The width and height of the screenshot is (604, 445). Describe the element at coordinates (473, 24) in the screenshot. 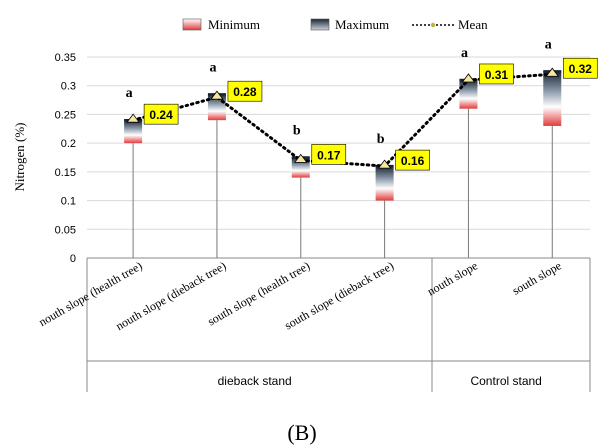

I see `legend-mean-label: Mean` at that location.